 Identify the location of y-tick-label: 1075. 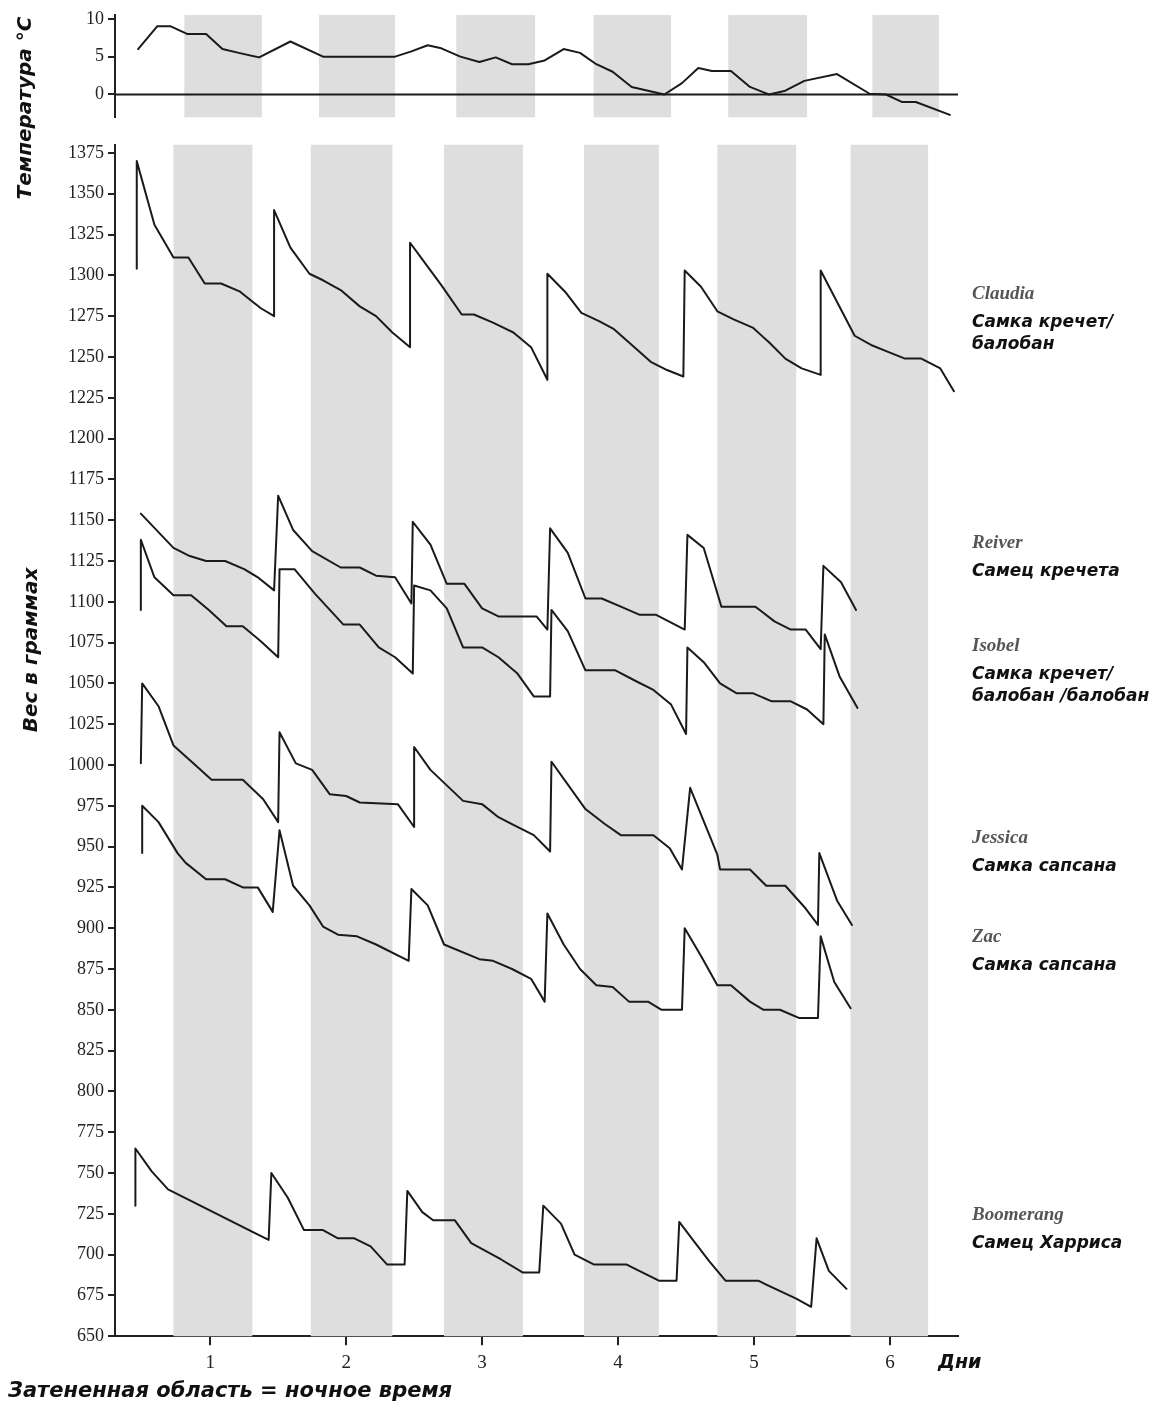
(86, 641).